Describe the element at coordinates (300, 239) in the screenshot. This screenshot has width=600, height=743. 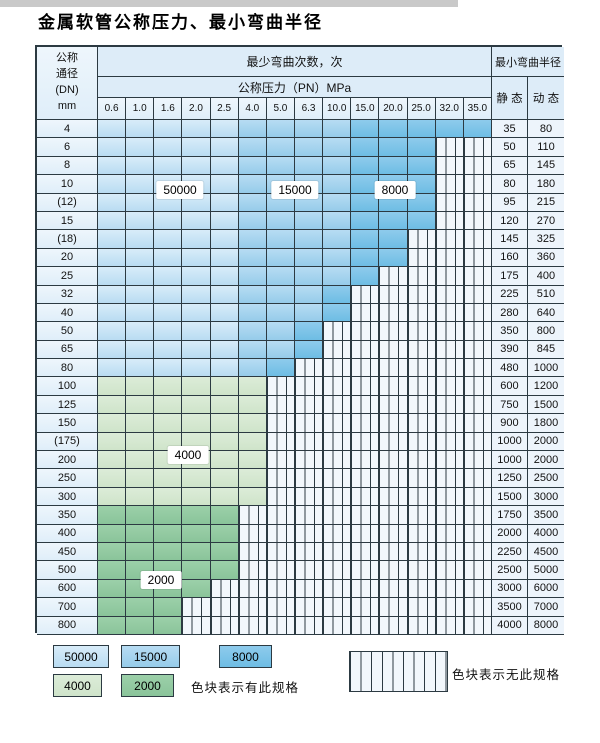
I see `table-row: (18) 145 325` at that location.